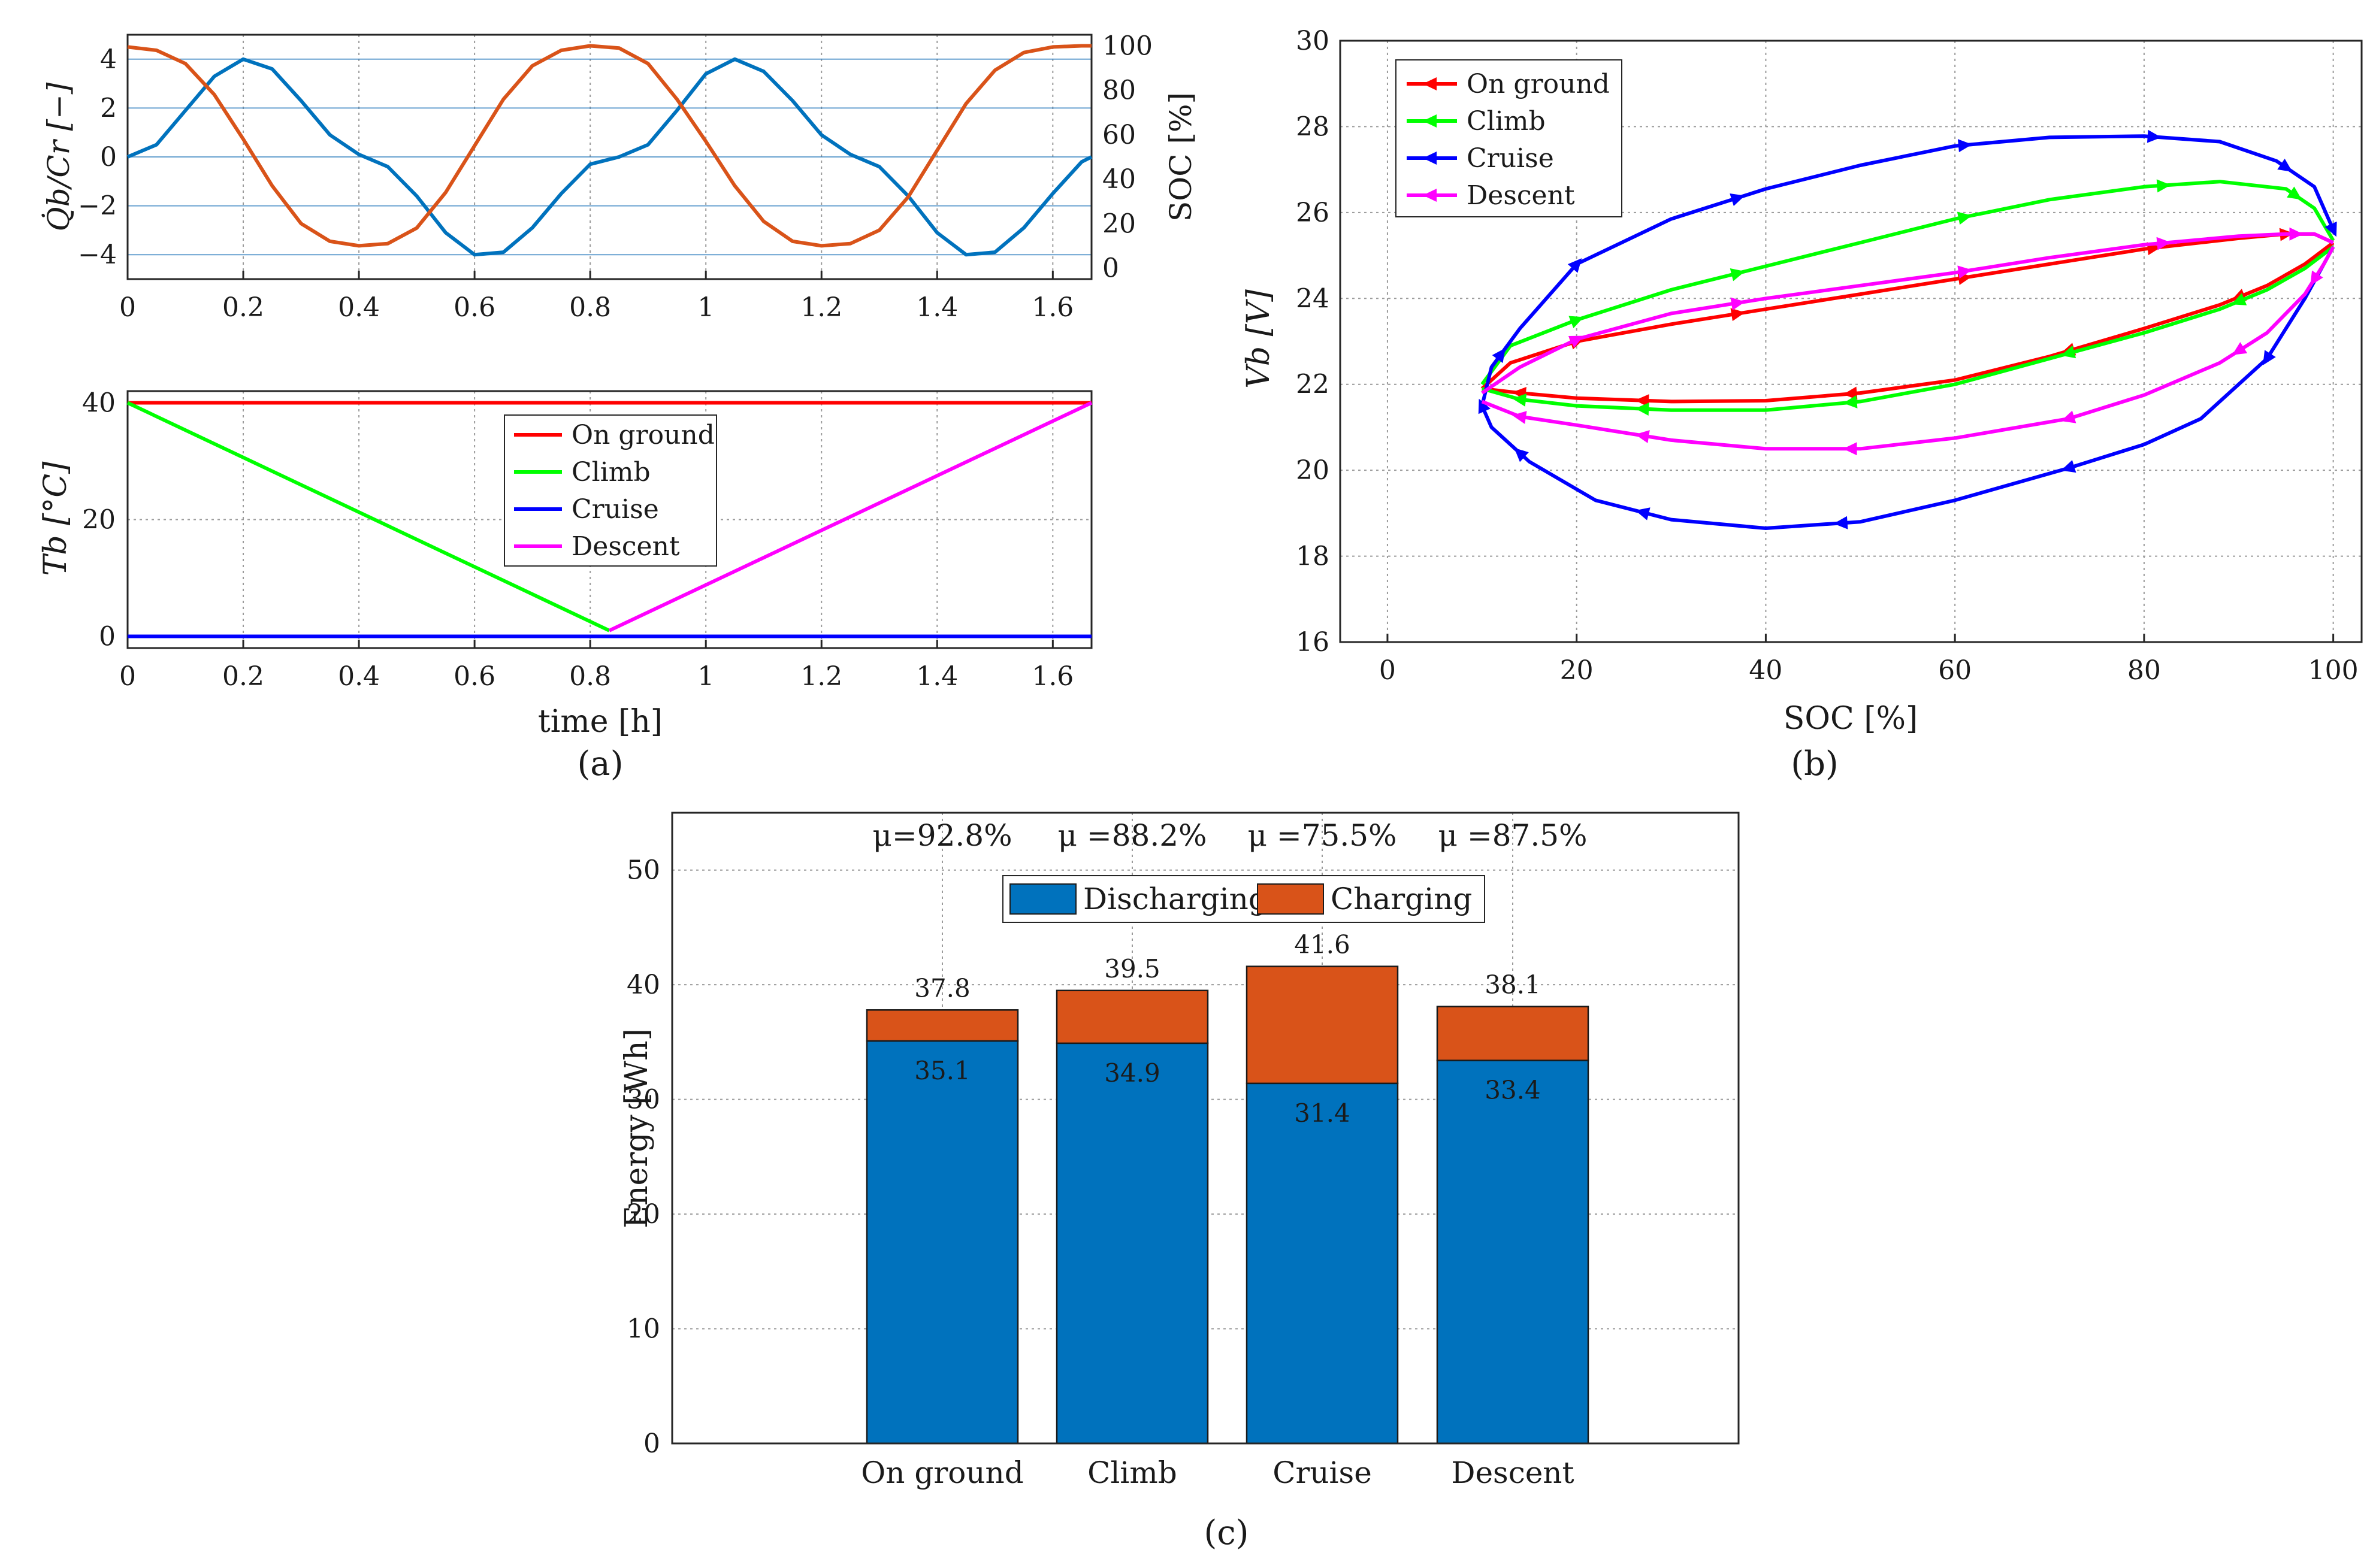  What do you see at coordinates (1119, 135) in the screenshot?
I see `y2-tick-label: 60` at bounding box center [1119, 135].